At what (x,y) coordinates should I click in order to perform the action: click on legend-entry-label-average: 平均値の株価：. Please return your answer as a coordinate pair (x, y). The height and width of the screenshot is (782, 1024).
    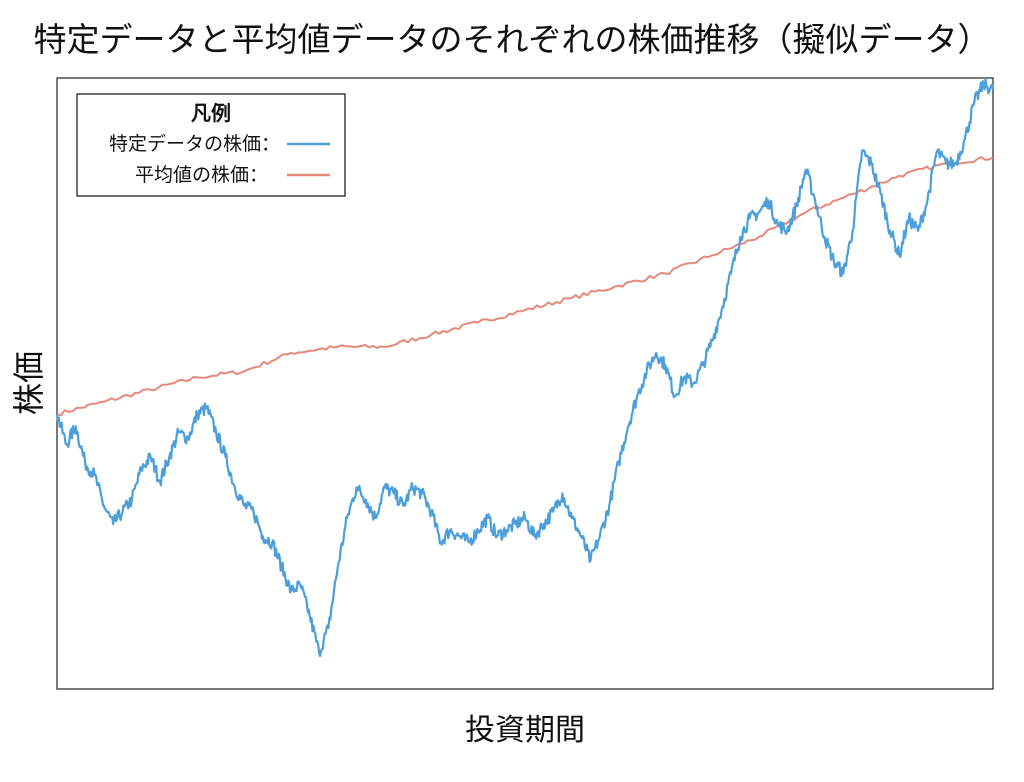
    Looking at the image, I should click on (201, 175).